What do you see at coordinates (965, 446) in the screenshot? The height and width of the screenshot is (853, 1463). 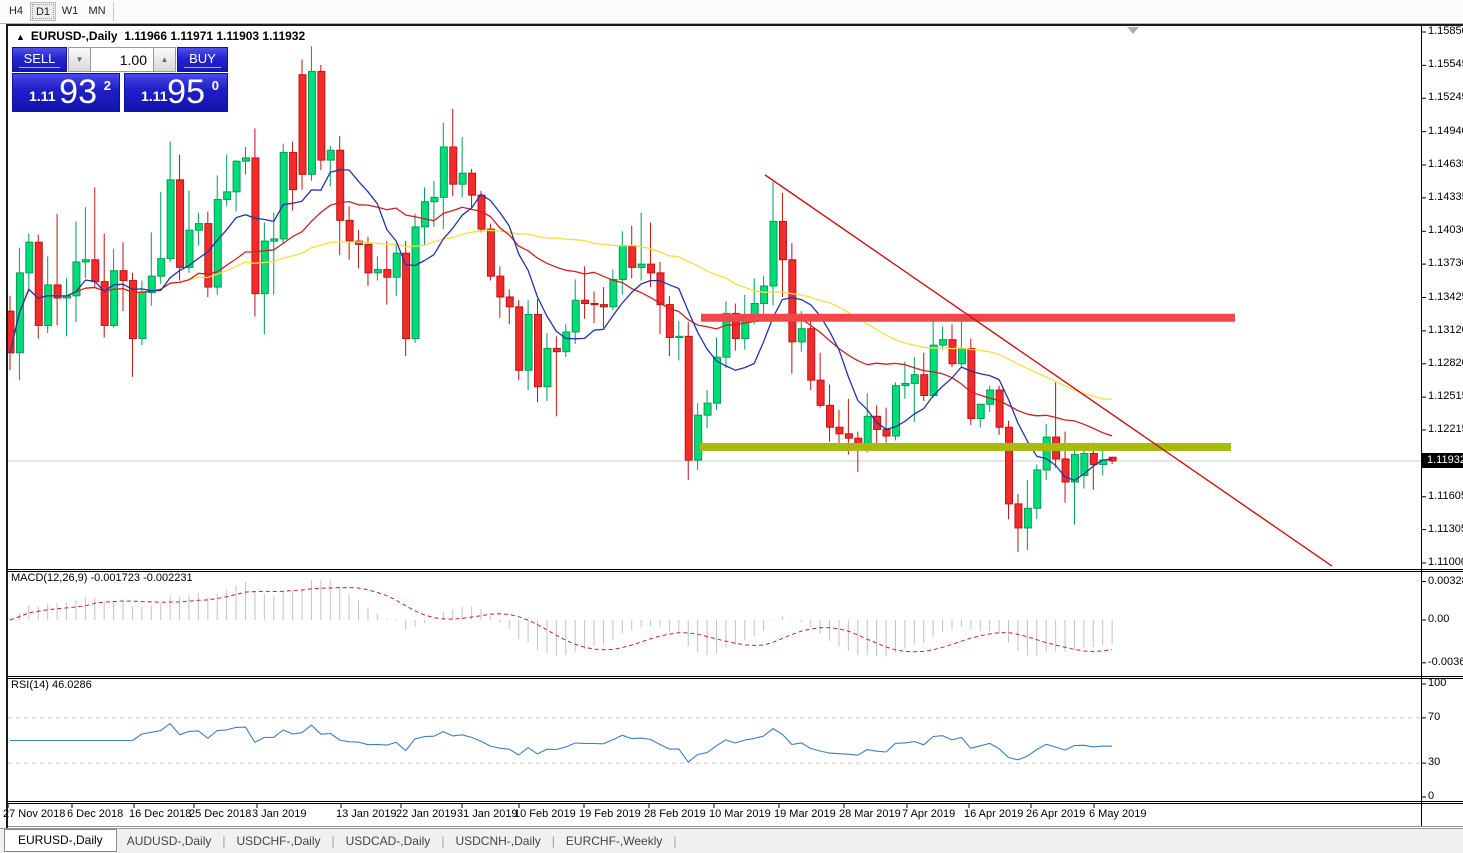 I see `support-hline` at bounding box center [965, 446].